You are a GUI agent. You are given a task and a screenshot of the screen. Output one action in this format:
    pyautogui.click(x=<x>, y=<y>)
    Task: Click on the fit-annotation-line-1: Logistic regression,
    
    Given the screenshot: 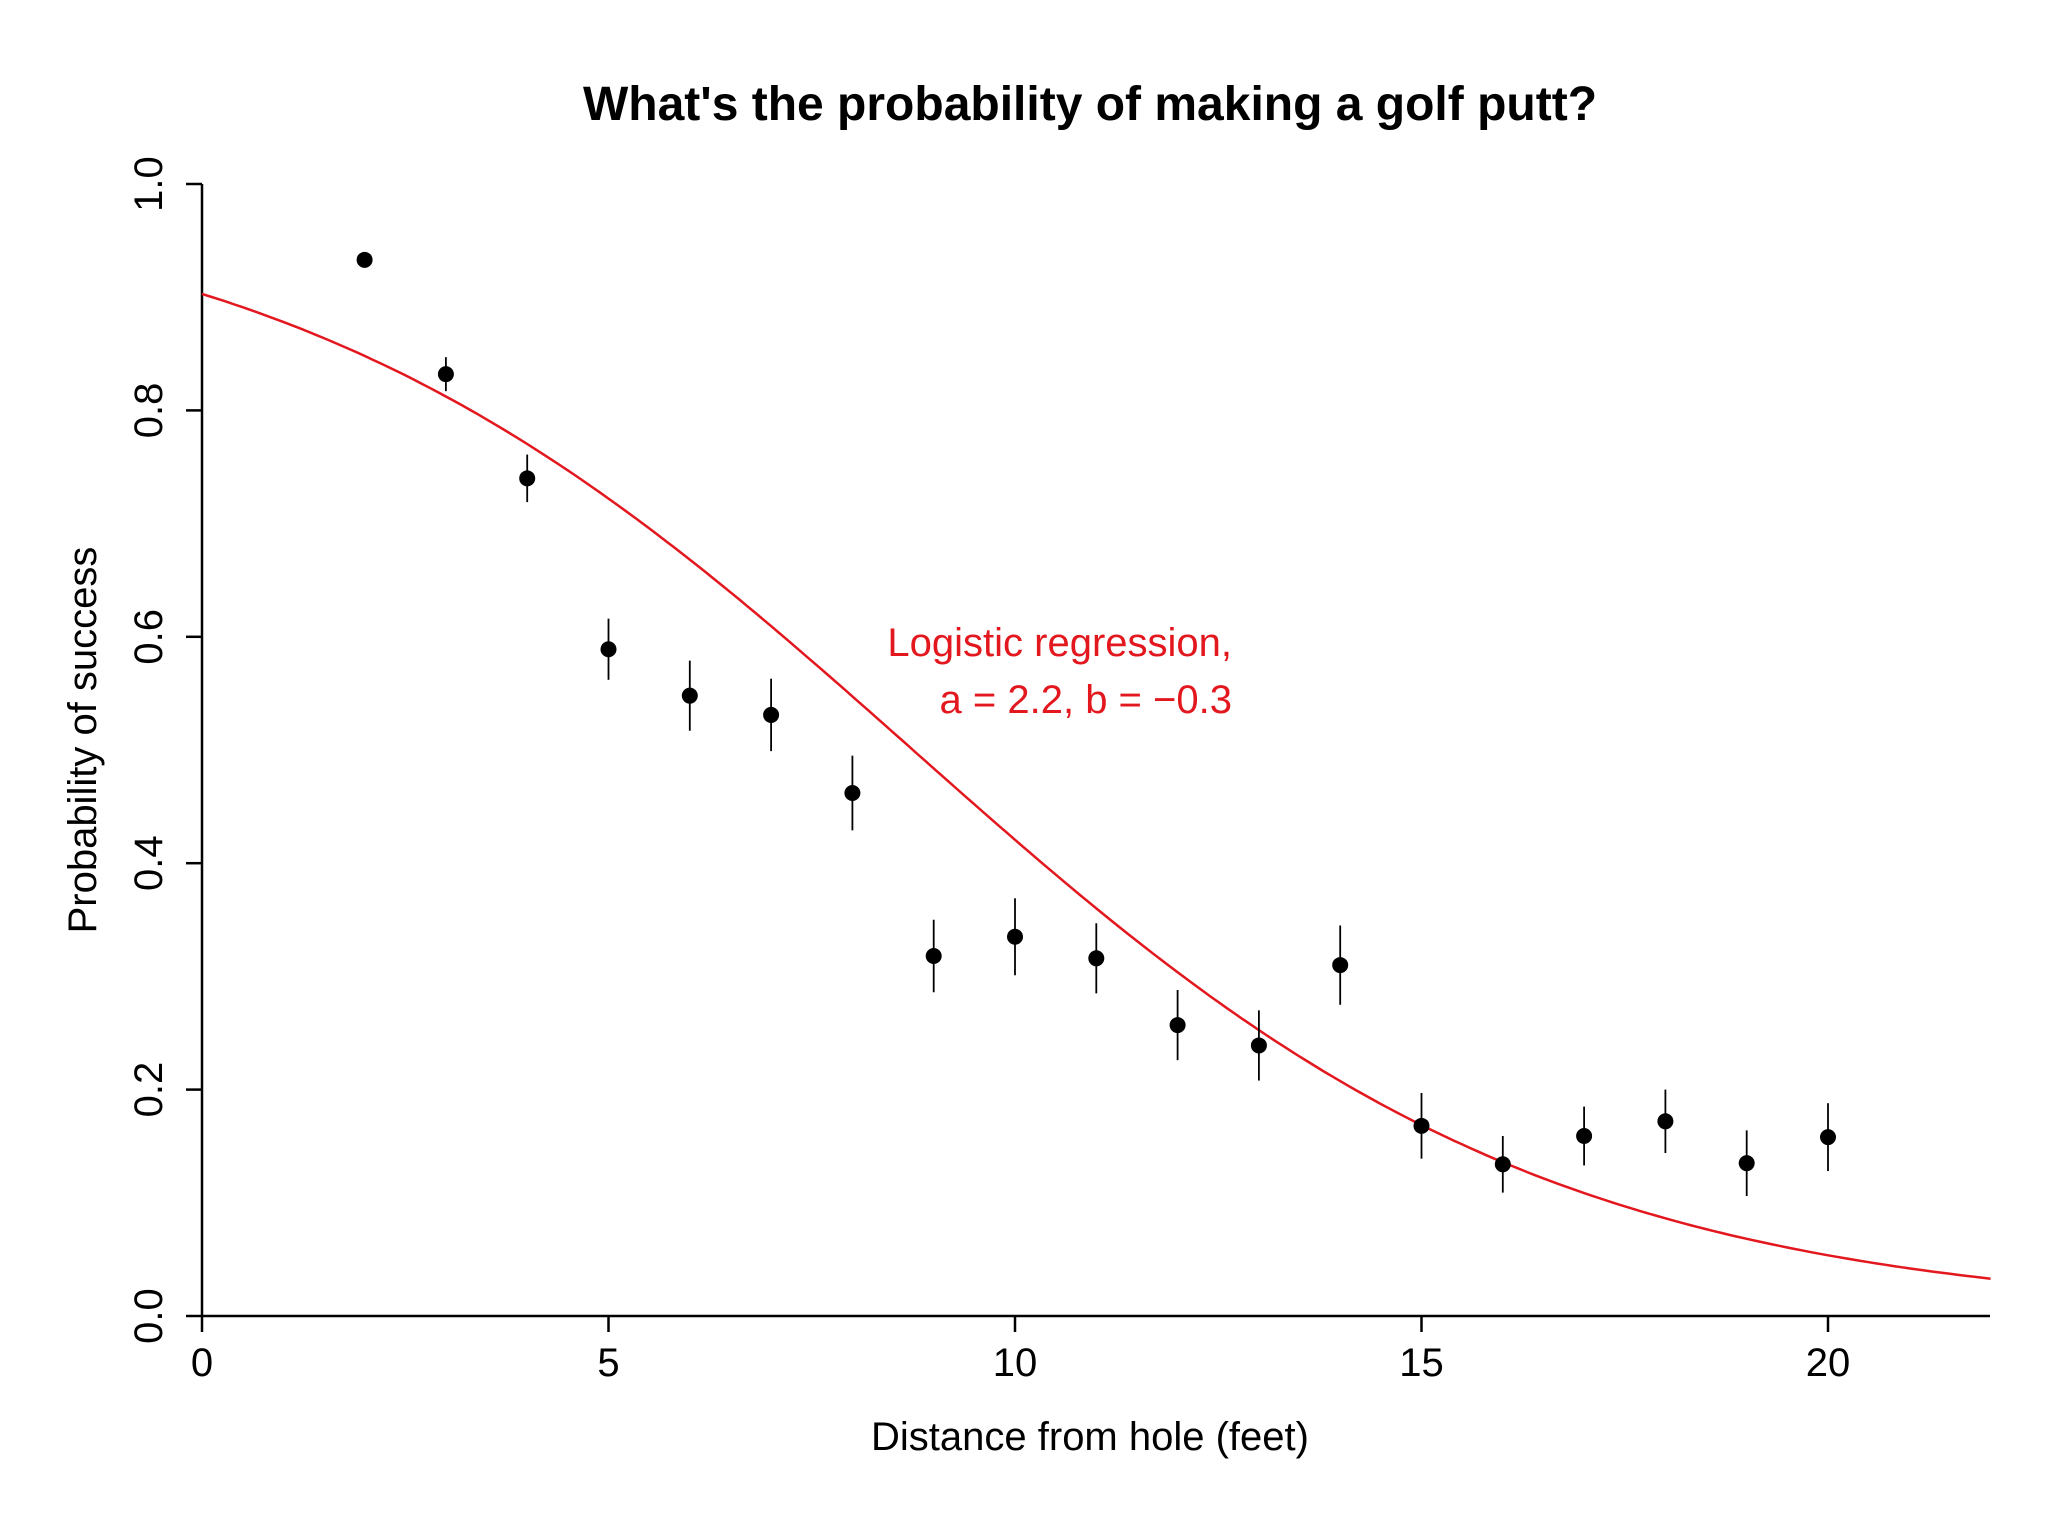 What is the action you would take?
    pyautogui.click(x=1059, y=643)
    